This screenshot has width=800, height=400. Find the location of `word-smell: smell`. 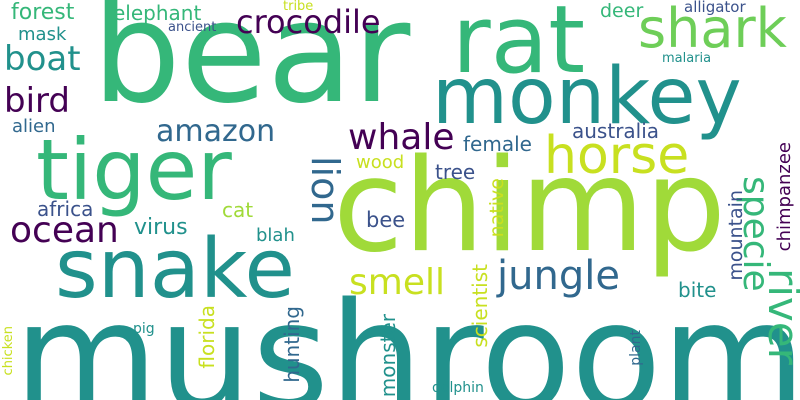

word-smell: smell is located at coordinates (397, 282).